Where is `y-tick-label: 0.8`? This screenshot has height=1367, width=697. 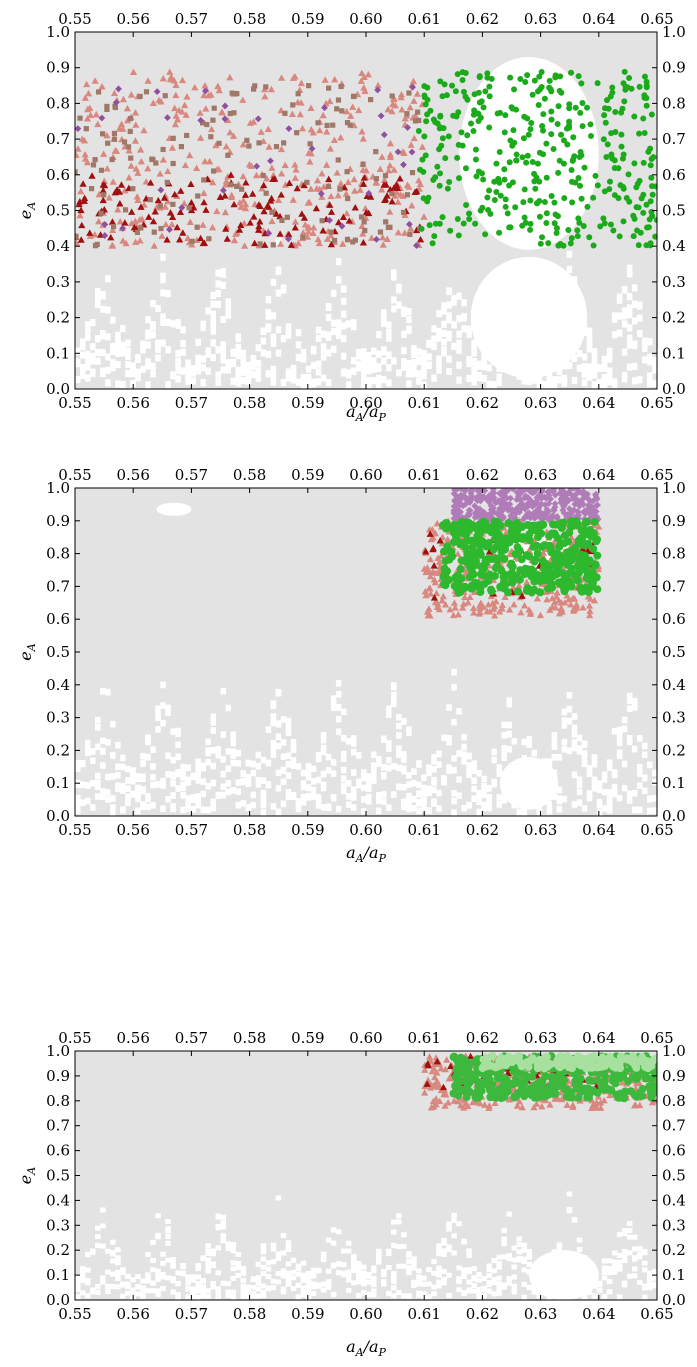
y-tick-label: 0.8 is located at coordinates (58, 103).